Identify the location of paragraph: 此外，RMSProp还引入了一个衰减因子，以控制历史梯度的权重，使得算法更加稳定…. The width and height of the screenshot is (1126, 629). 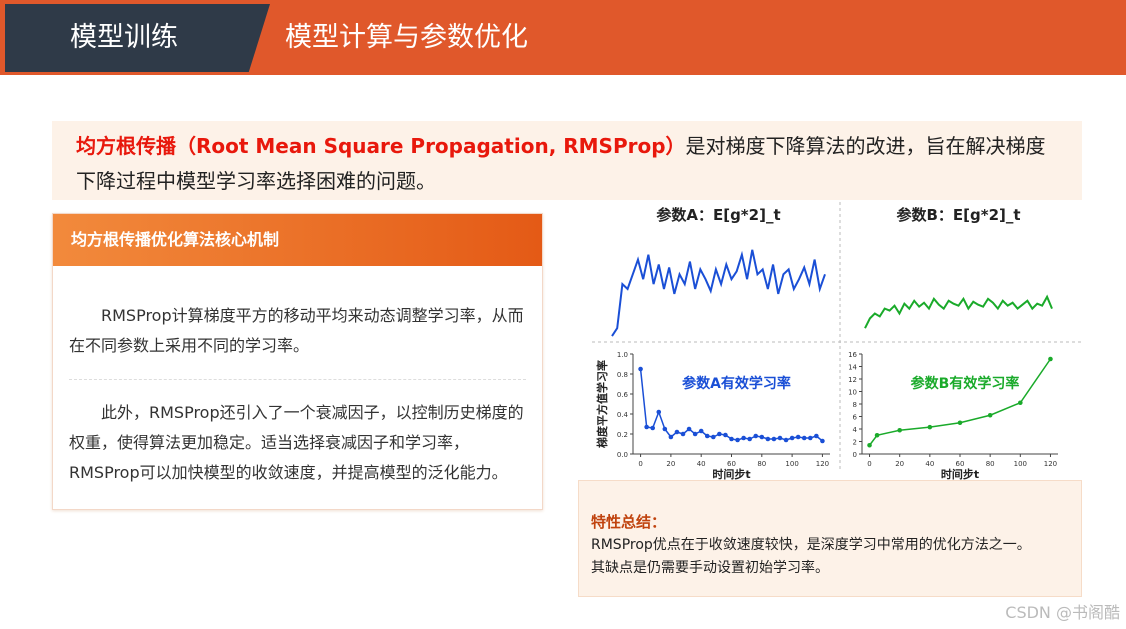
(296, 442).